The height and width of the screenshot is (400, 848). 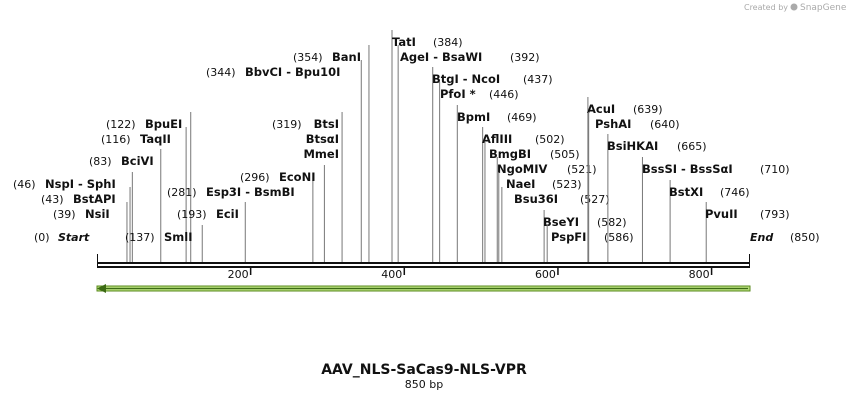 What do you see at coordinates (100, 161) in the screenshot?
I see `site-label: (83)` at bounding box center [100, 161].